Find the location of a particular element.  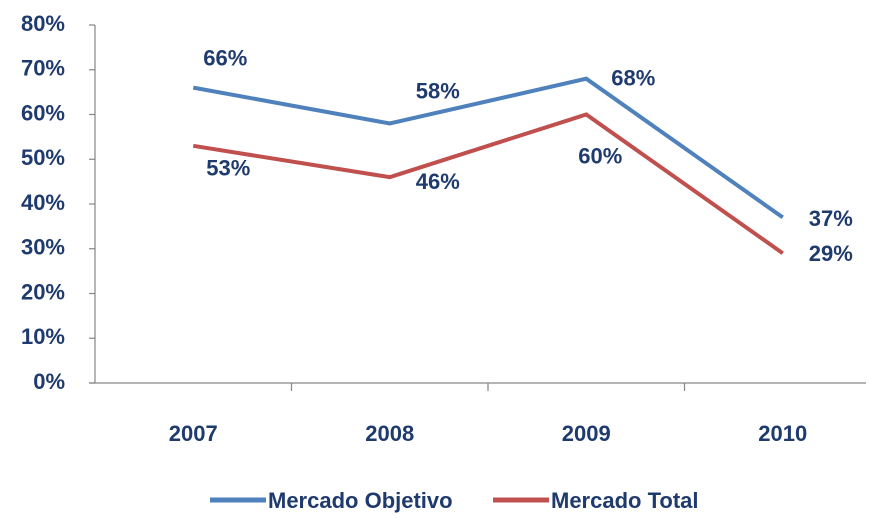

y-tick-label: 80% is located at coordinates (43, 23).